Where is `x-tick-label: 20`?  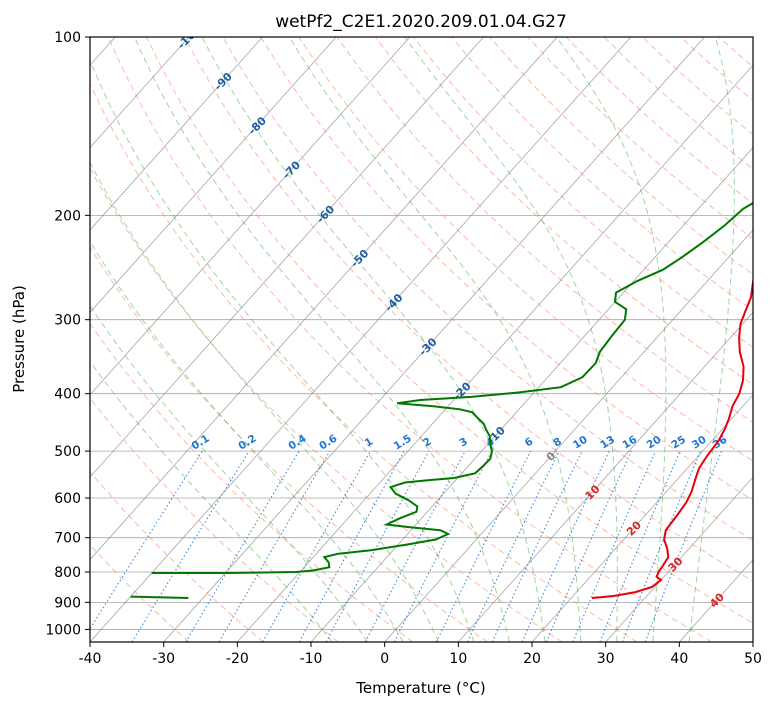
x-tick-label: 20 is located at coordinates (532, 659).